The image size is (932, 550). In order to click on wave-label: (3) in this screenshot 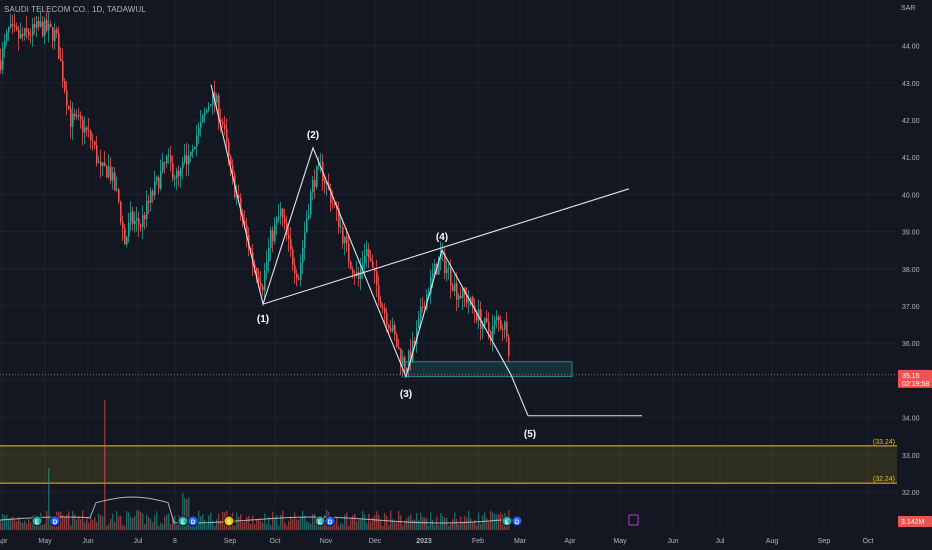, I will do `click(406, 394)`.